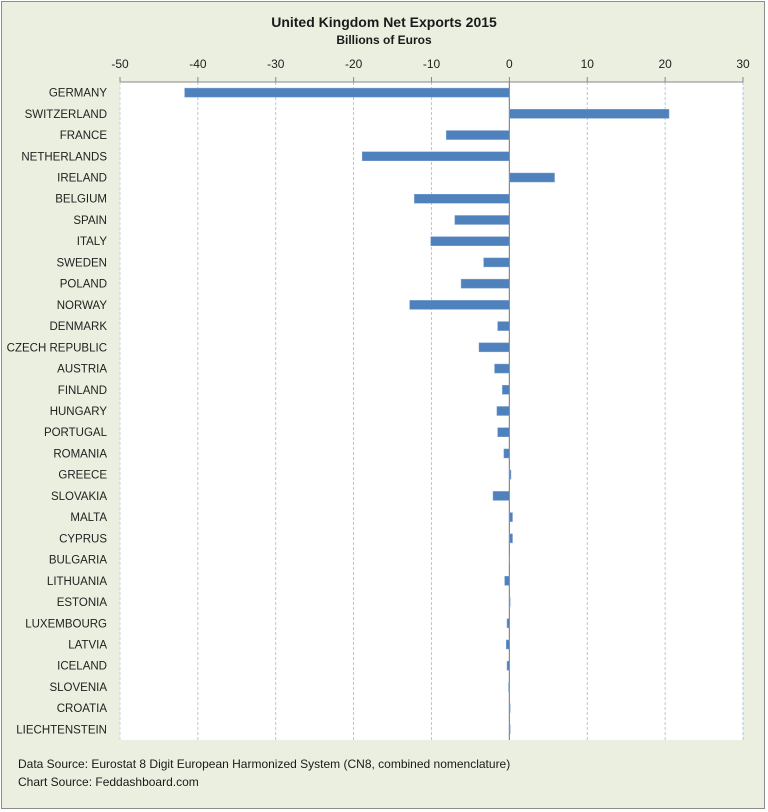 The image size is (768, 812). Describe the element at coordinates (66, 624) in the screenshot. I see `category-label: LUXEMBOURG` at that location.